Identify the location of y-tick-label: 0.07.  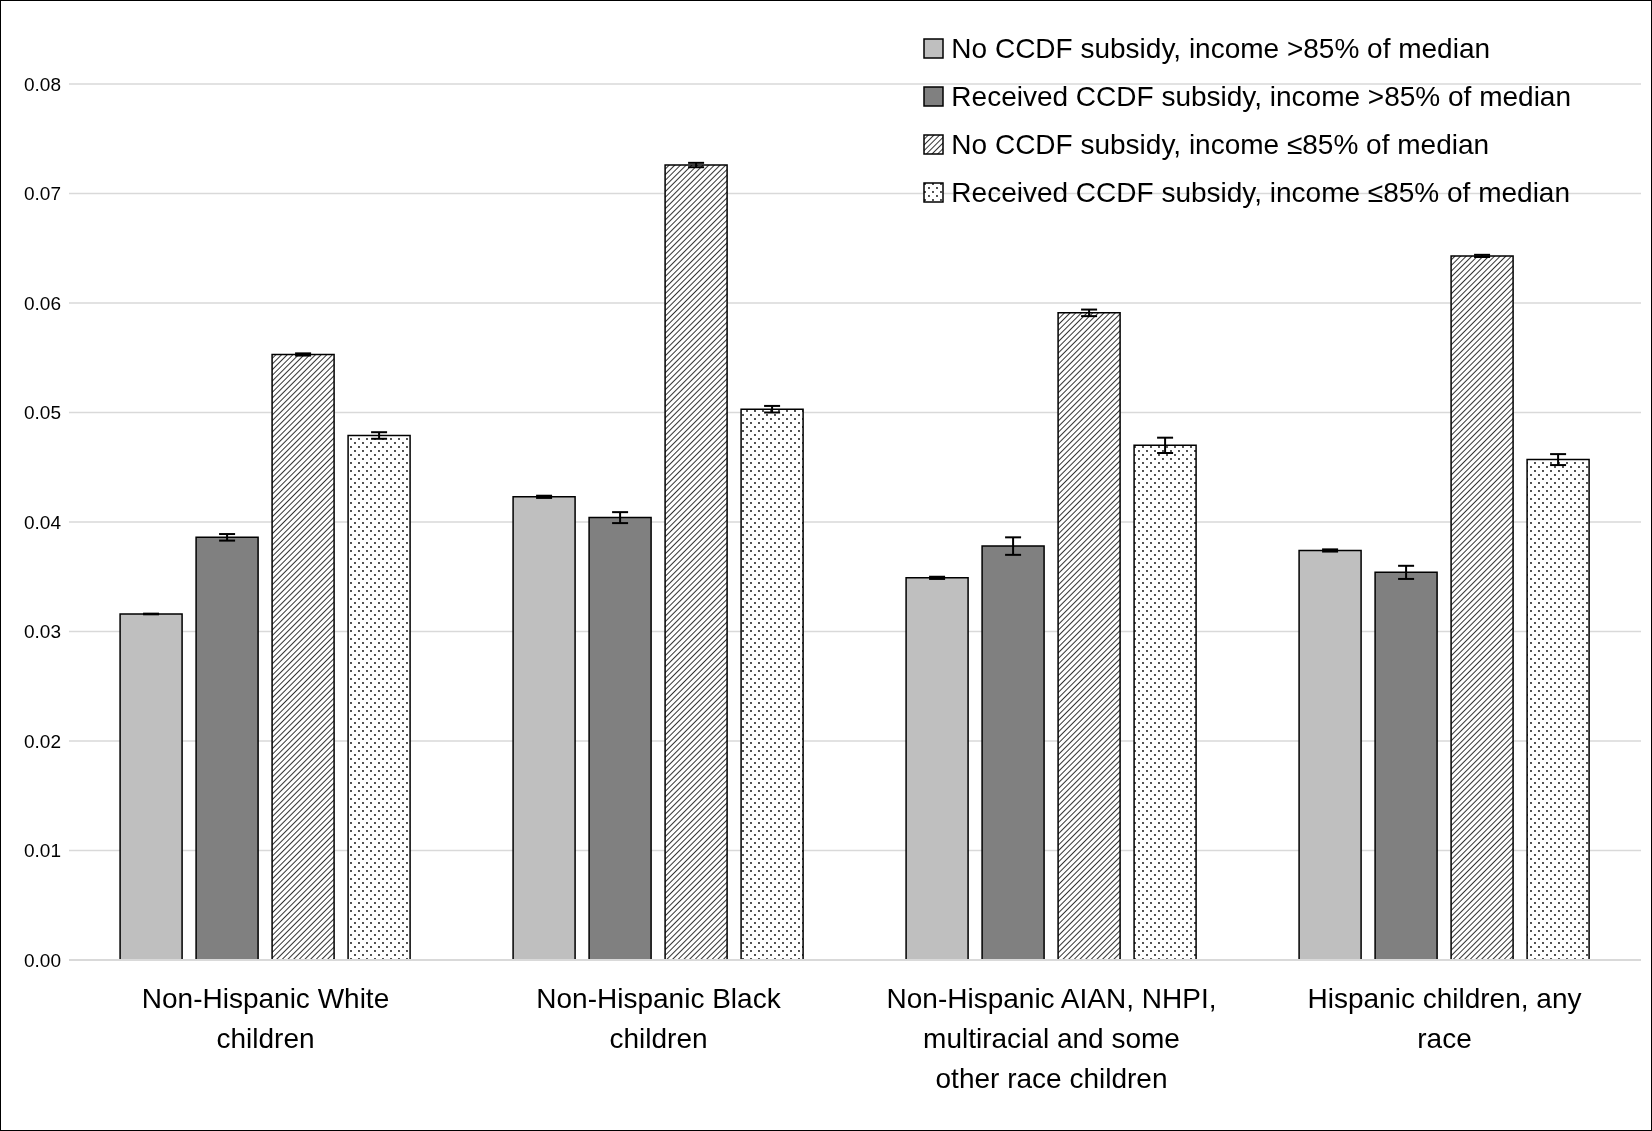
(42, 194).